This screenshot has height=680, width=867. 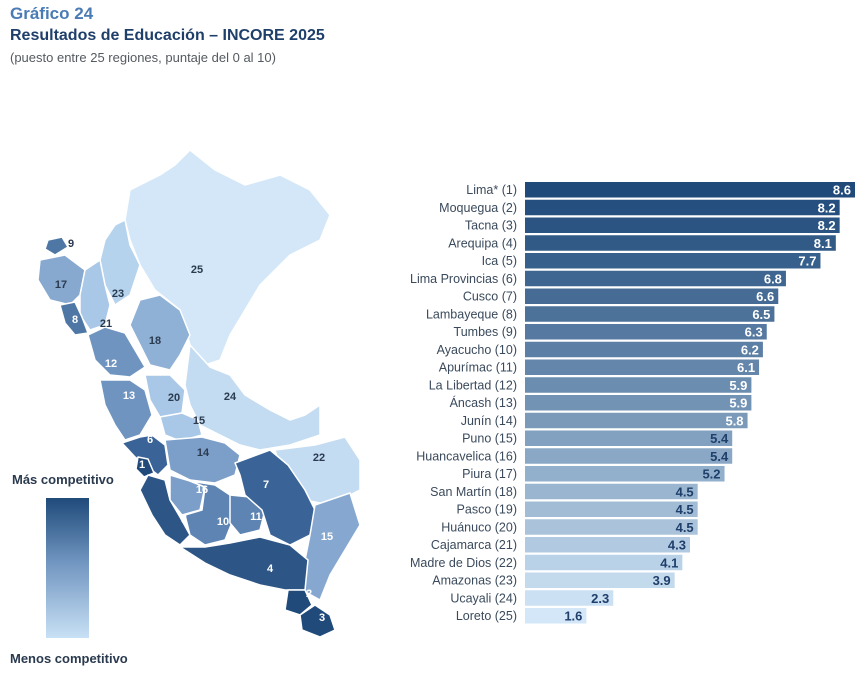 I want to click on region-amazonas, so click(x=120, y=262).